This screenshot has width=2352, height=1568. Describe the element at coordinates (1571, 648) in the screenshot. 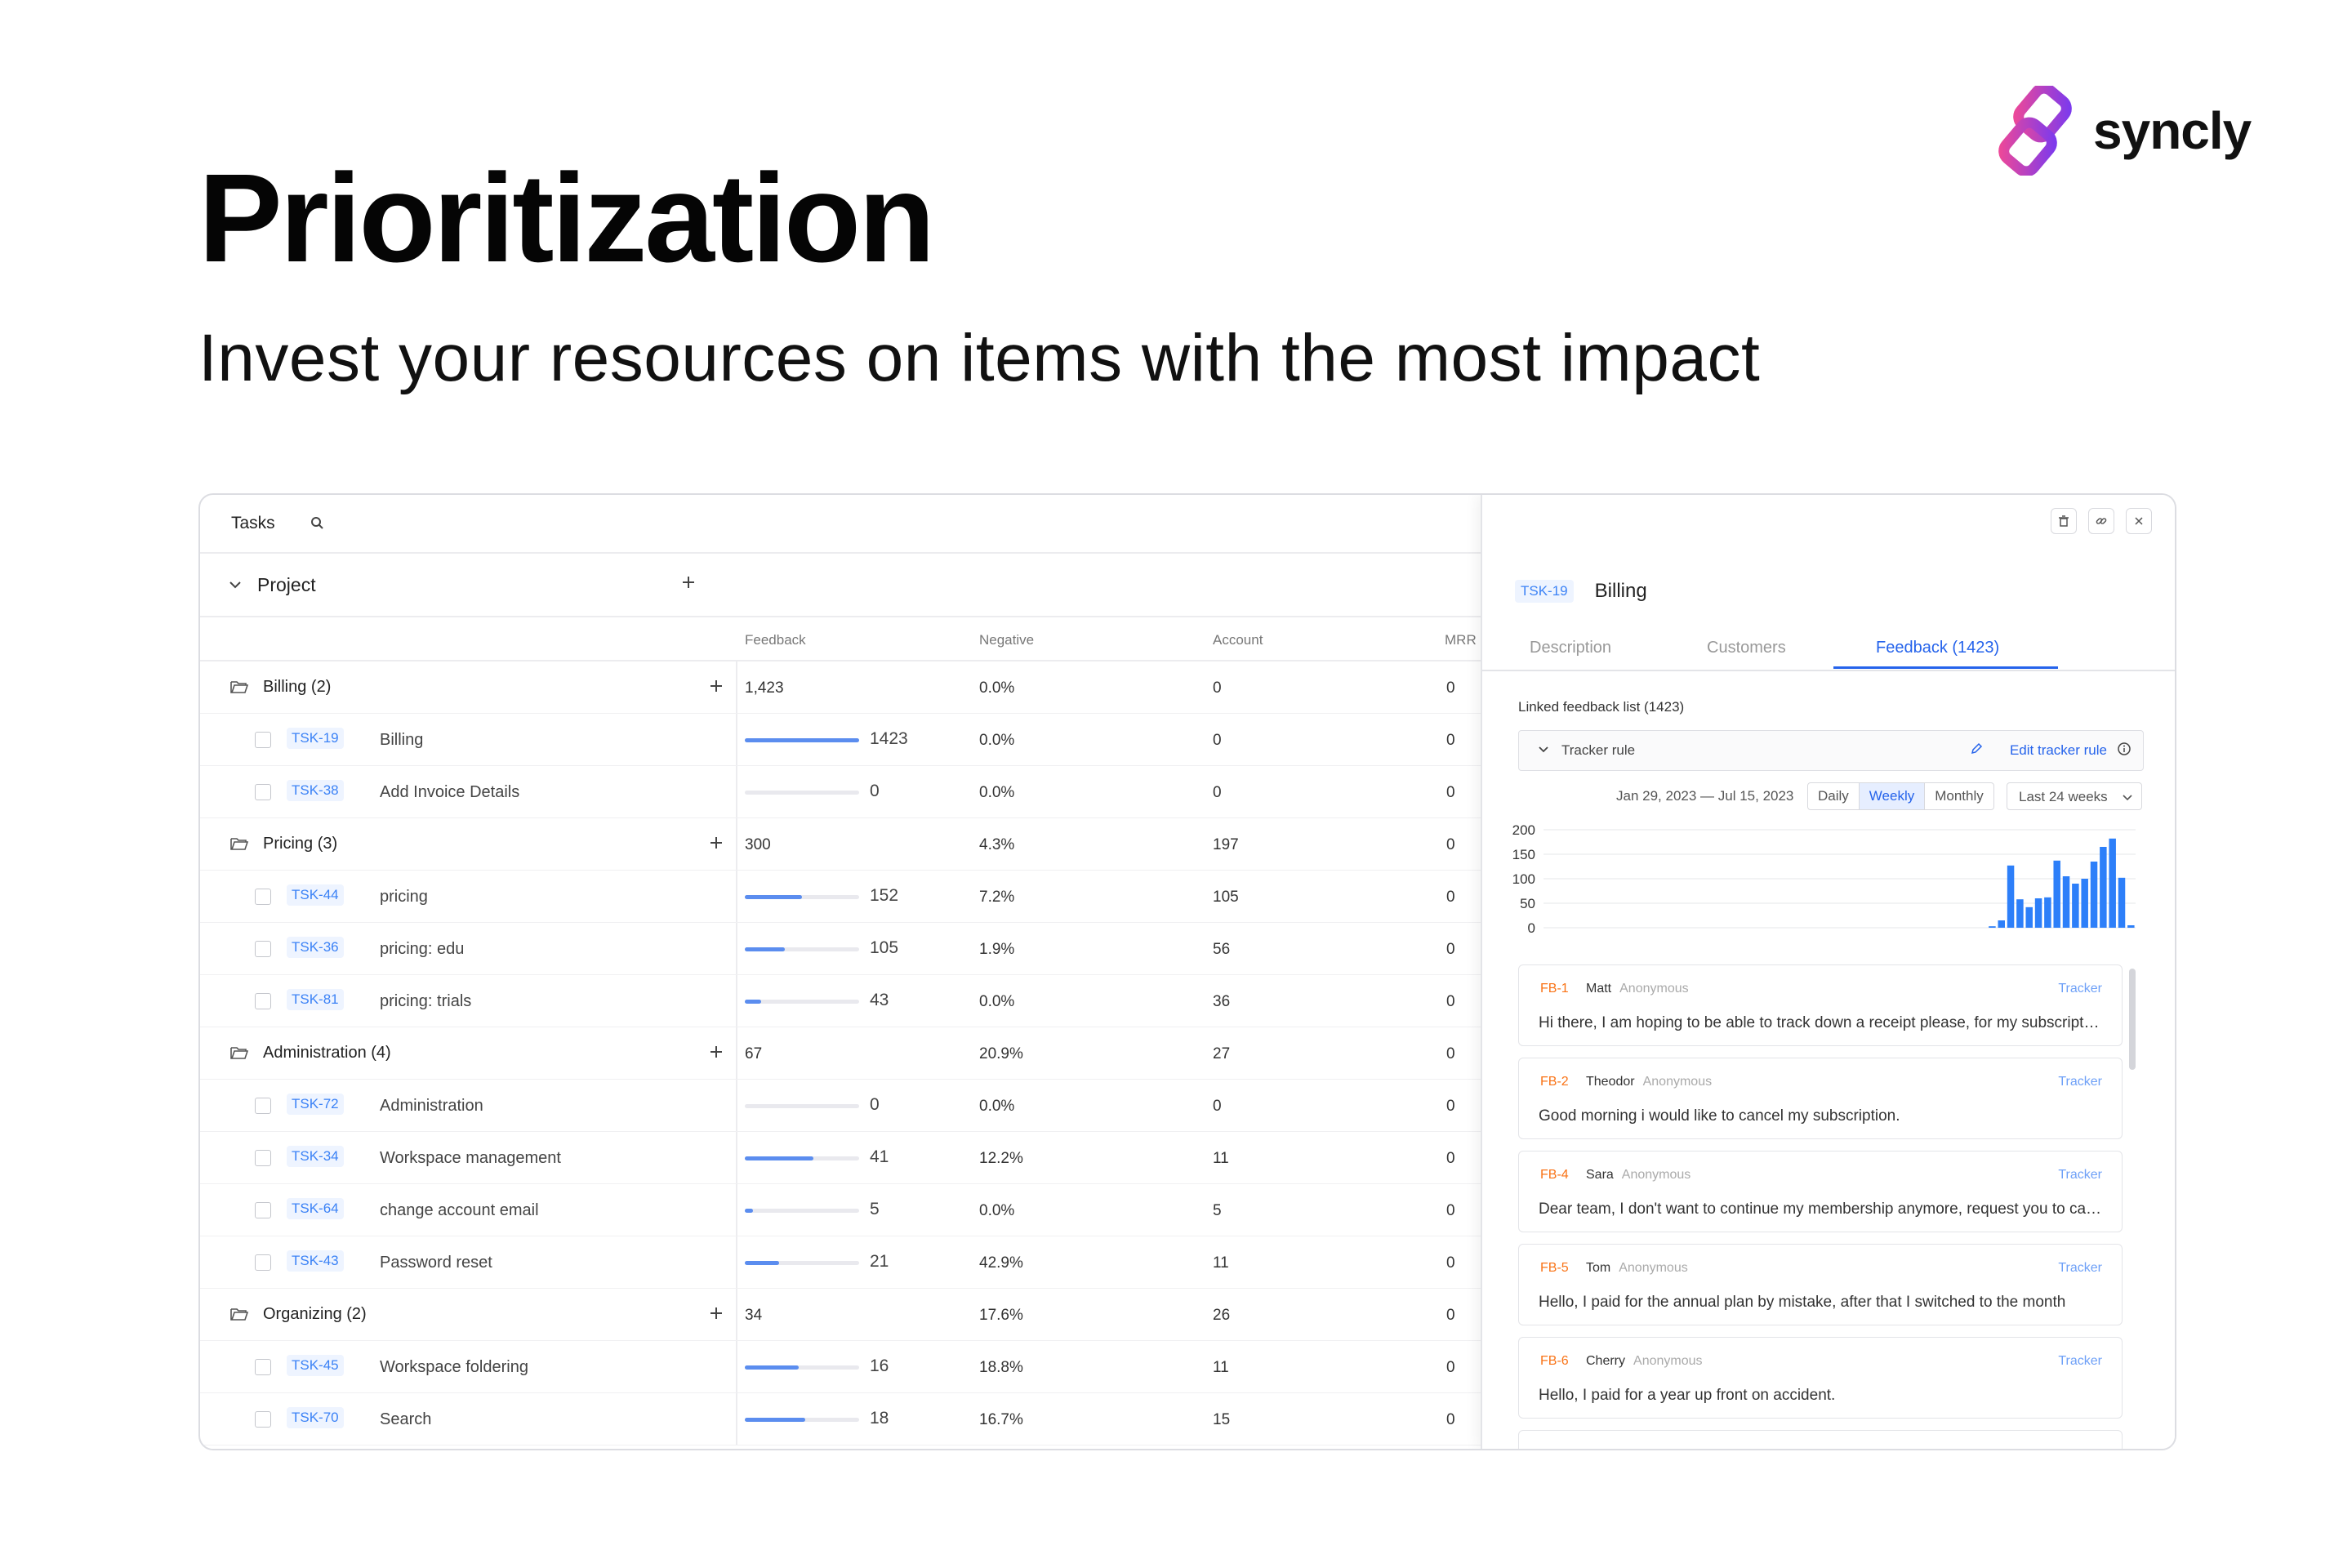

I see `tab-description: Description` at that location.